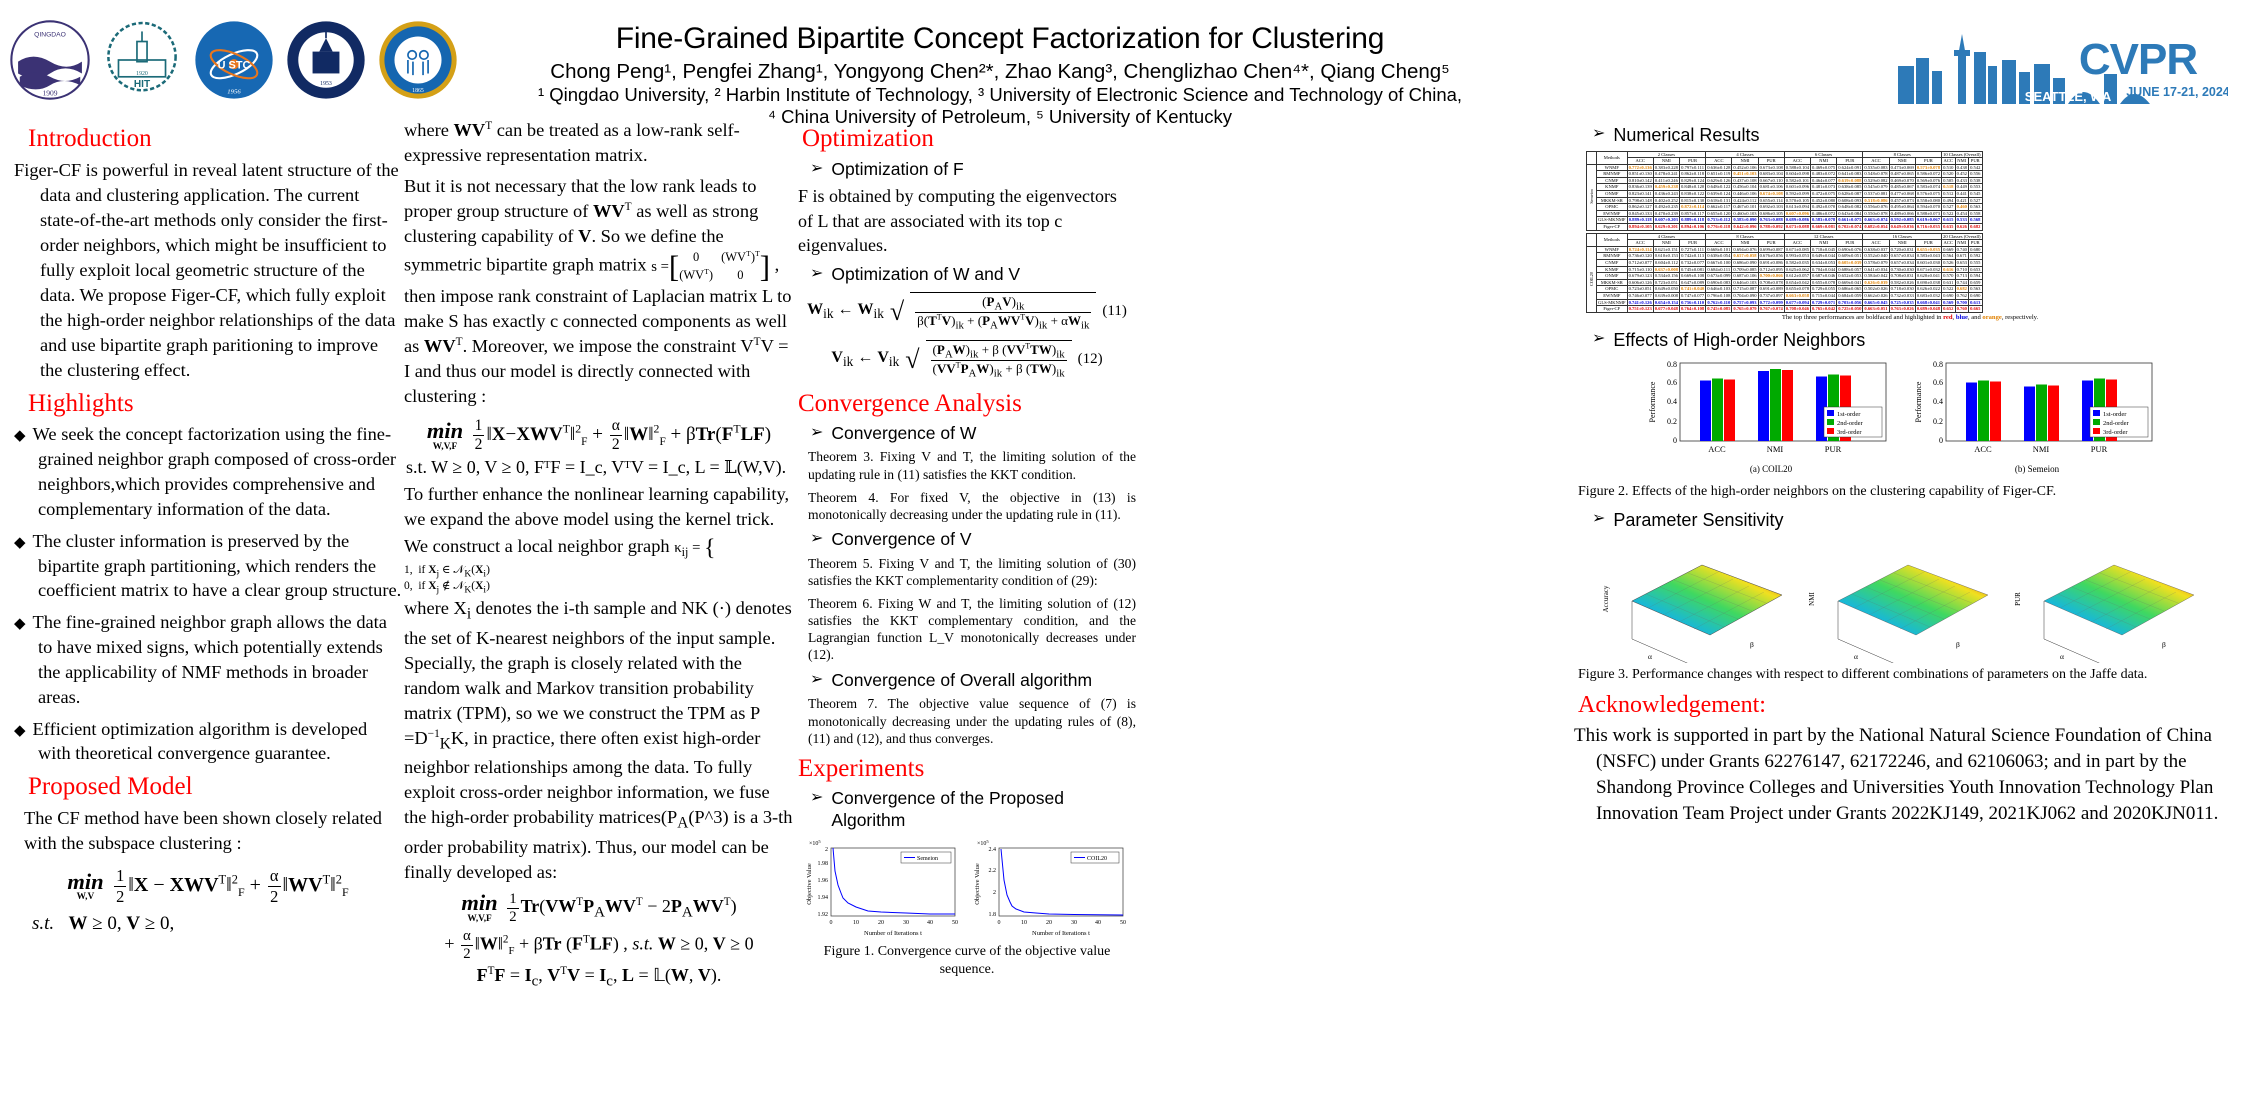  Describe the element at coordinates (1948, 167) in the screenshot. I see `table-cell: 0.510` at that location.